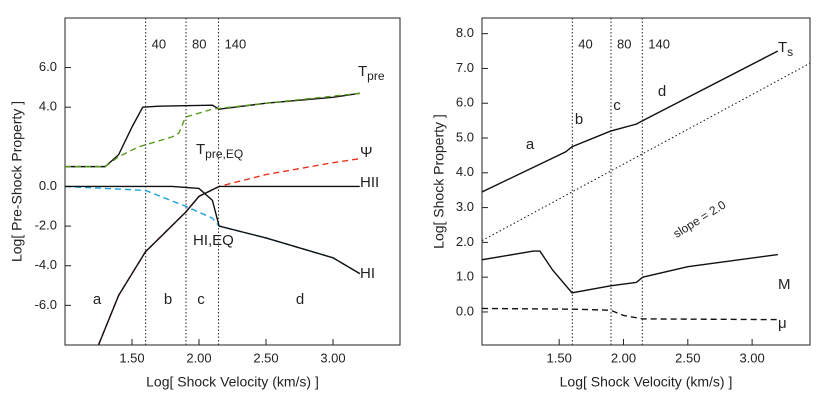 This screenshot has width=830, height=415. I want to click on series-name: slope = 2.0, so click(700, 219).